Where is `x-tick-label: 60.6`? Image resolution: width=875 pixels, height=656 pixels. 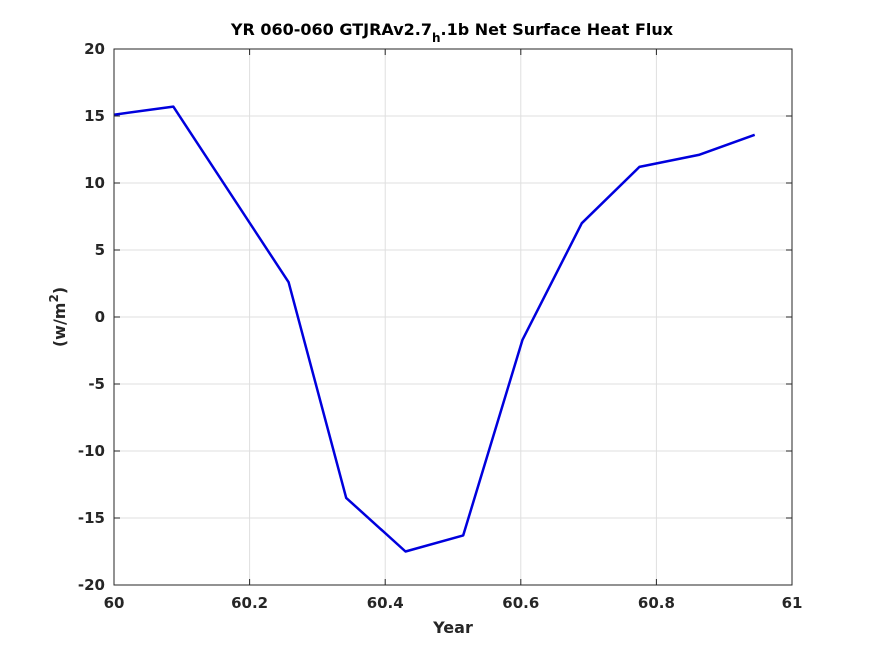 x-tick-label: 60.6 is located at coordinates (520, 603).